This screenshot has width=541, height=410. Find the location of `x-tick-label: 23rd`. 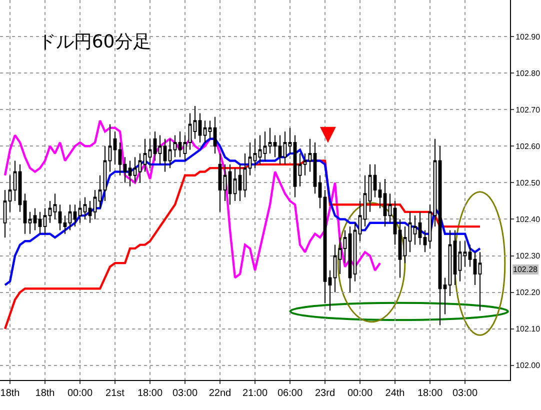

x-tick-label: 23rd is located at coordinates (325, 393).